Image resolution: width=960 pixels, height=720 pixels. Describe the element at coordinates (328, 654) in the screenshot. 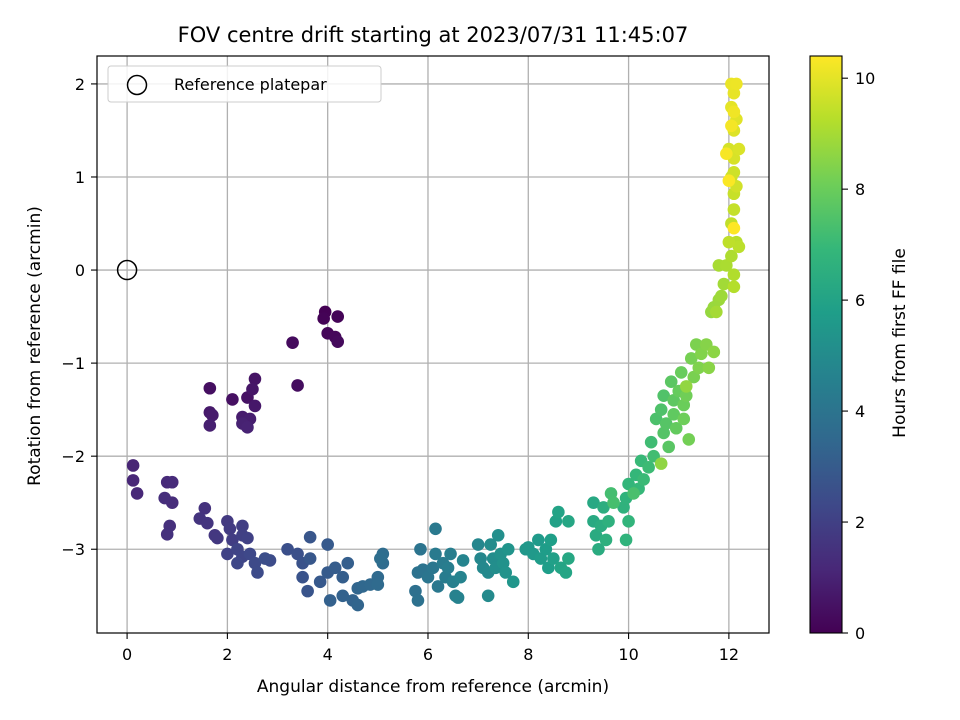

I see `x-tick-label: 4` at that location.